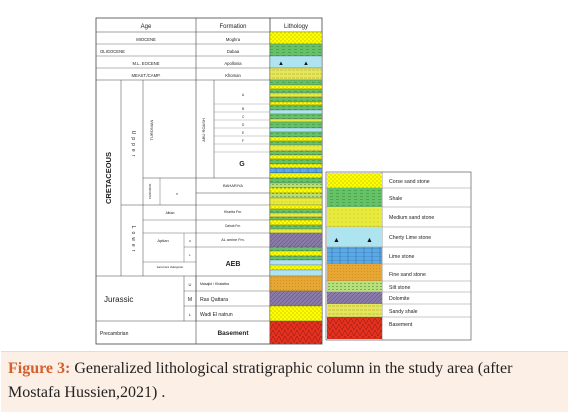  Describe the element at coordinates (39, 368) in the screenshot. I see `caption-label: Figure 3:` at that location.